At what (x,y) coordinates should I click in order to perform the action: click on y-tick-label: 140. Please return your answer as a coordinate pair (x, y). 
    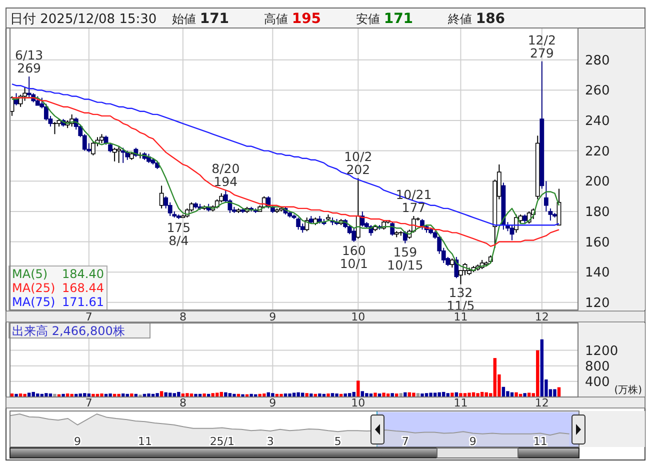
    Looking at the image, I should click on (597, 273).